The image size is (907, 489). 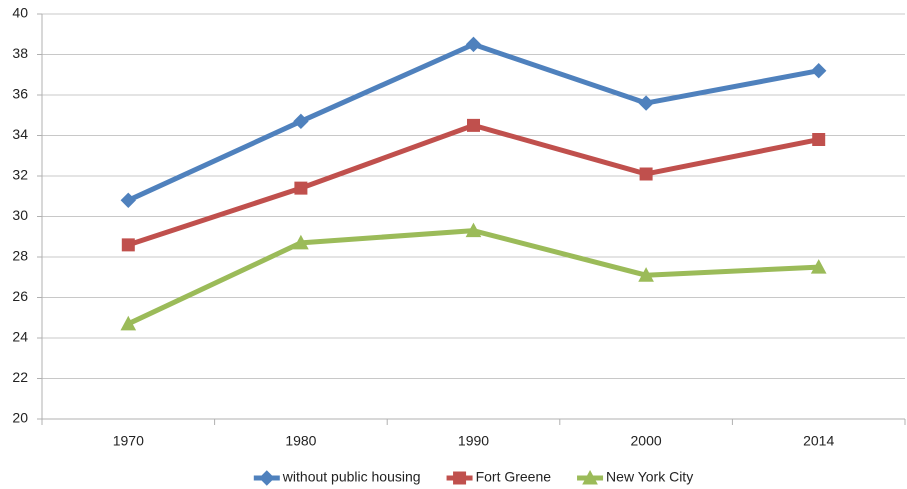 I want to click on y-tick-label: 34, so click(x=20, y=134).